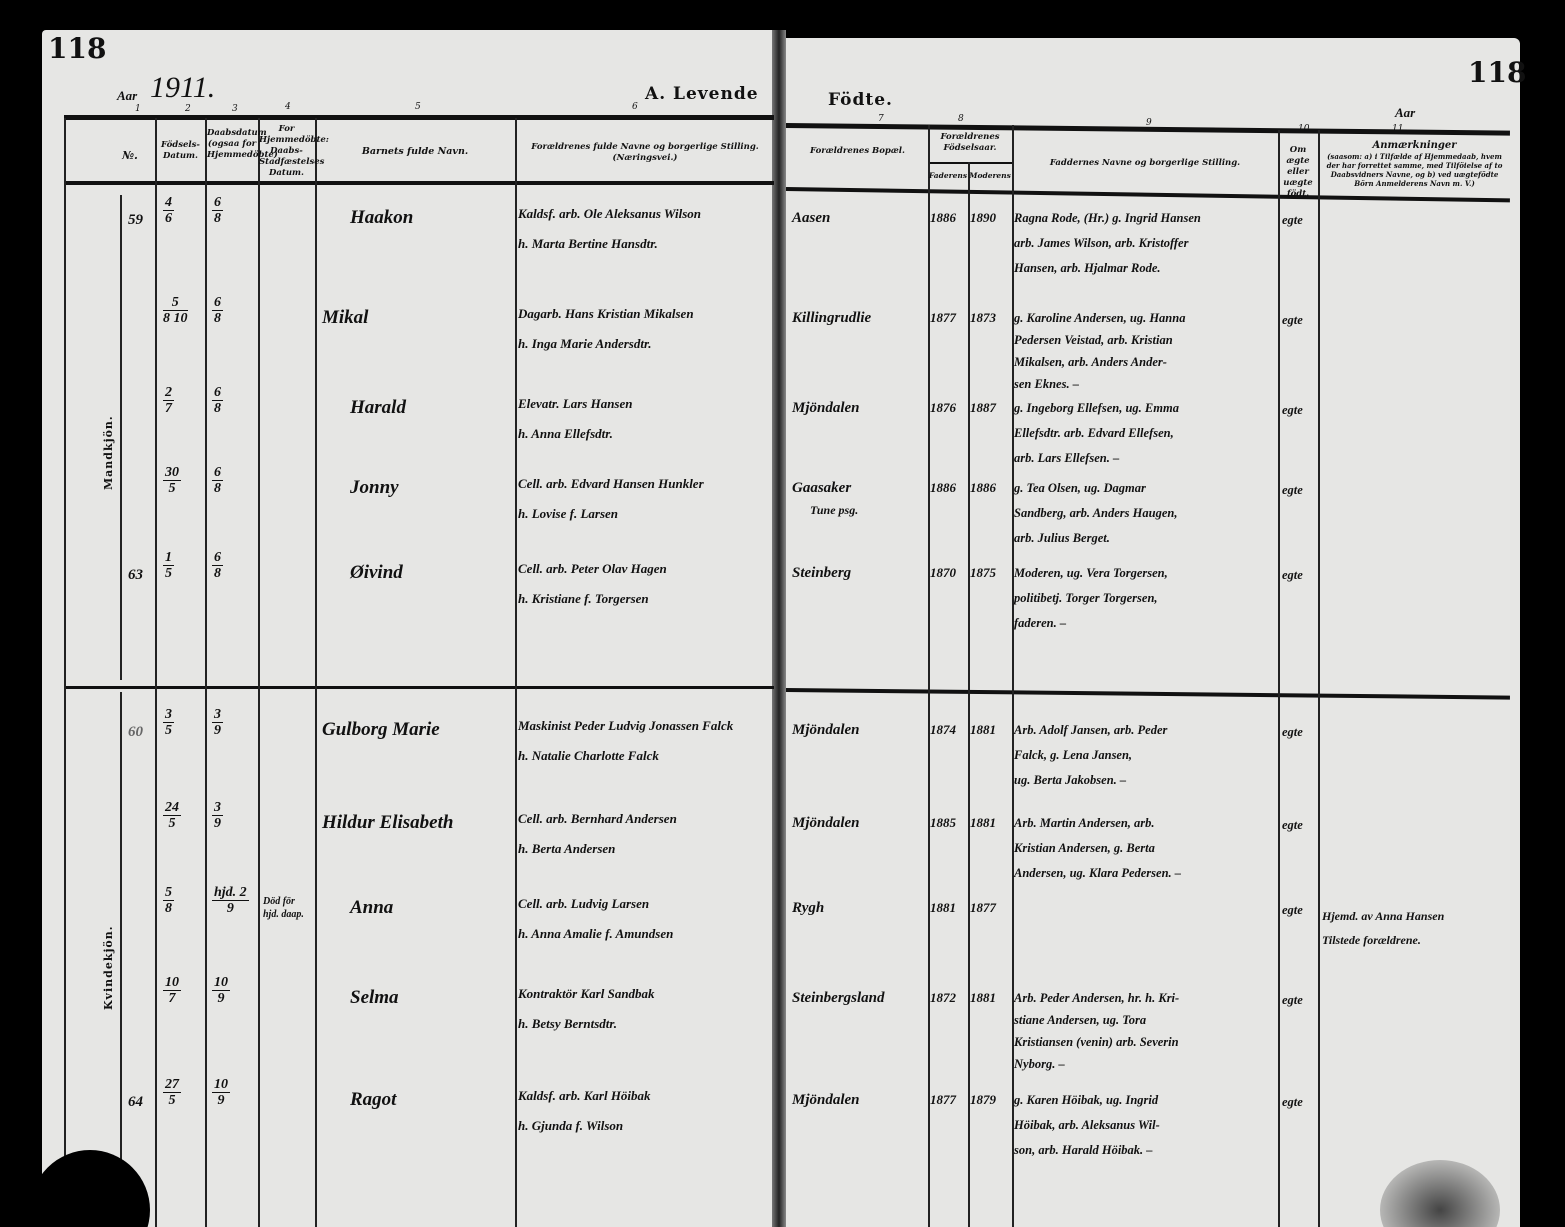  What do you see at coordinates (242, 144) in the screenshot?
I see `header-baptism-date: Daabsdatum (ogsaa for Hjemmedöbte)` at bounding box center [242, 144].